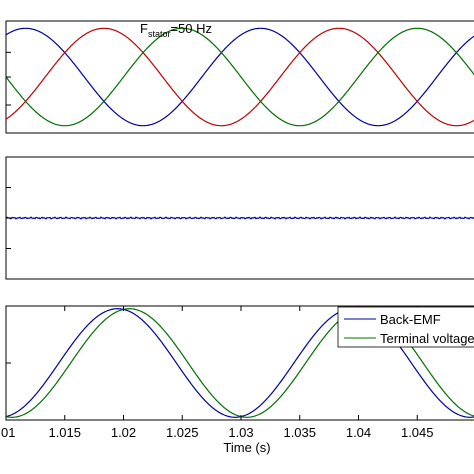  What do you see at coordinates (176, 30) in the screenshot?
I see `stator-frequency-annotation: Fstator=50 Hz` at bounding box center [176, 30].